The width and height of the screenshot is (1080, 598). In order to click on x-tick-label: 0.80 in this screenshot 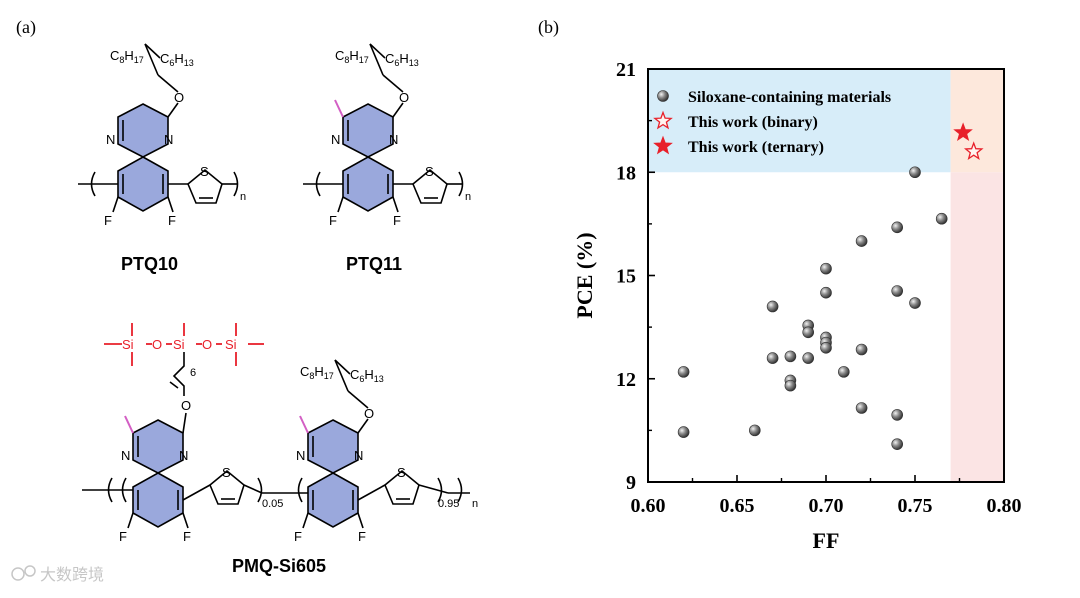, I will do `click(1004, 506)`.